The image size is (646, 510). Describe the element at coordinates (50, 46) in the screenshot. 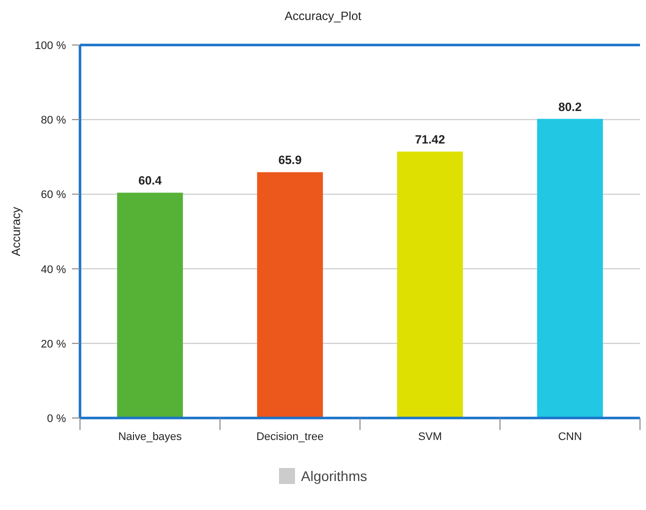

I see `y-tick-label: 100 %` at that location.